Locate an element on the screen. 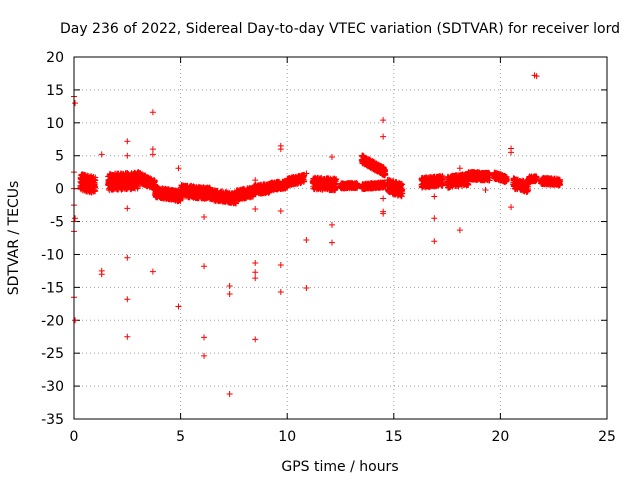 The image size is (640, 480). x-tick-label: 10 is located at coordinates (287, 437).